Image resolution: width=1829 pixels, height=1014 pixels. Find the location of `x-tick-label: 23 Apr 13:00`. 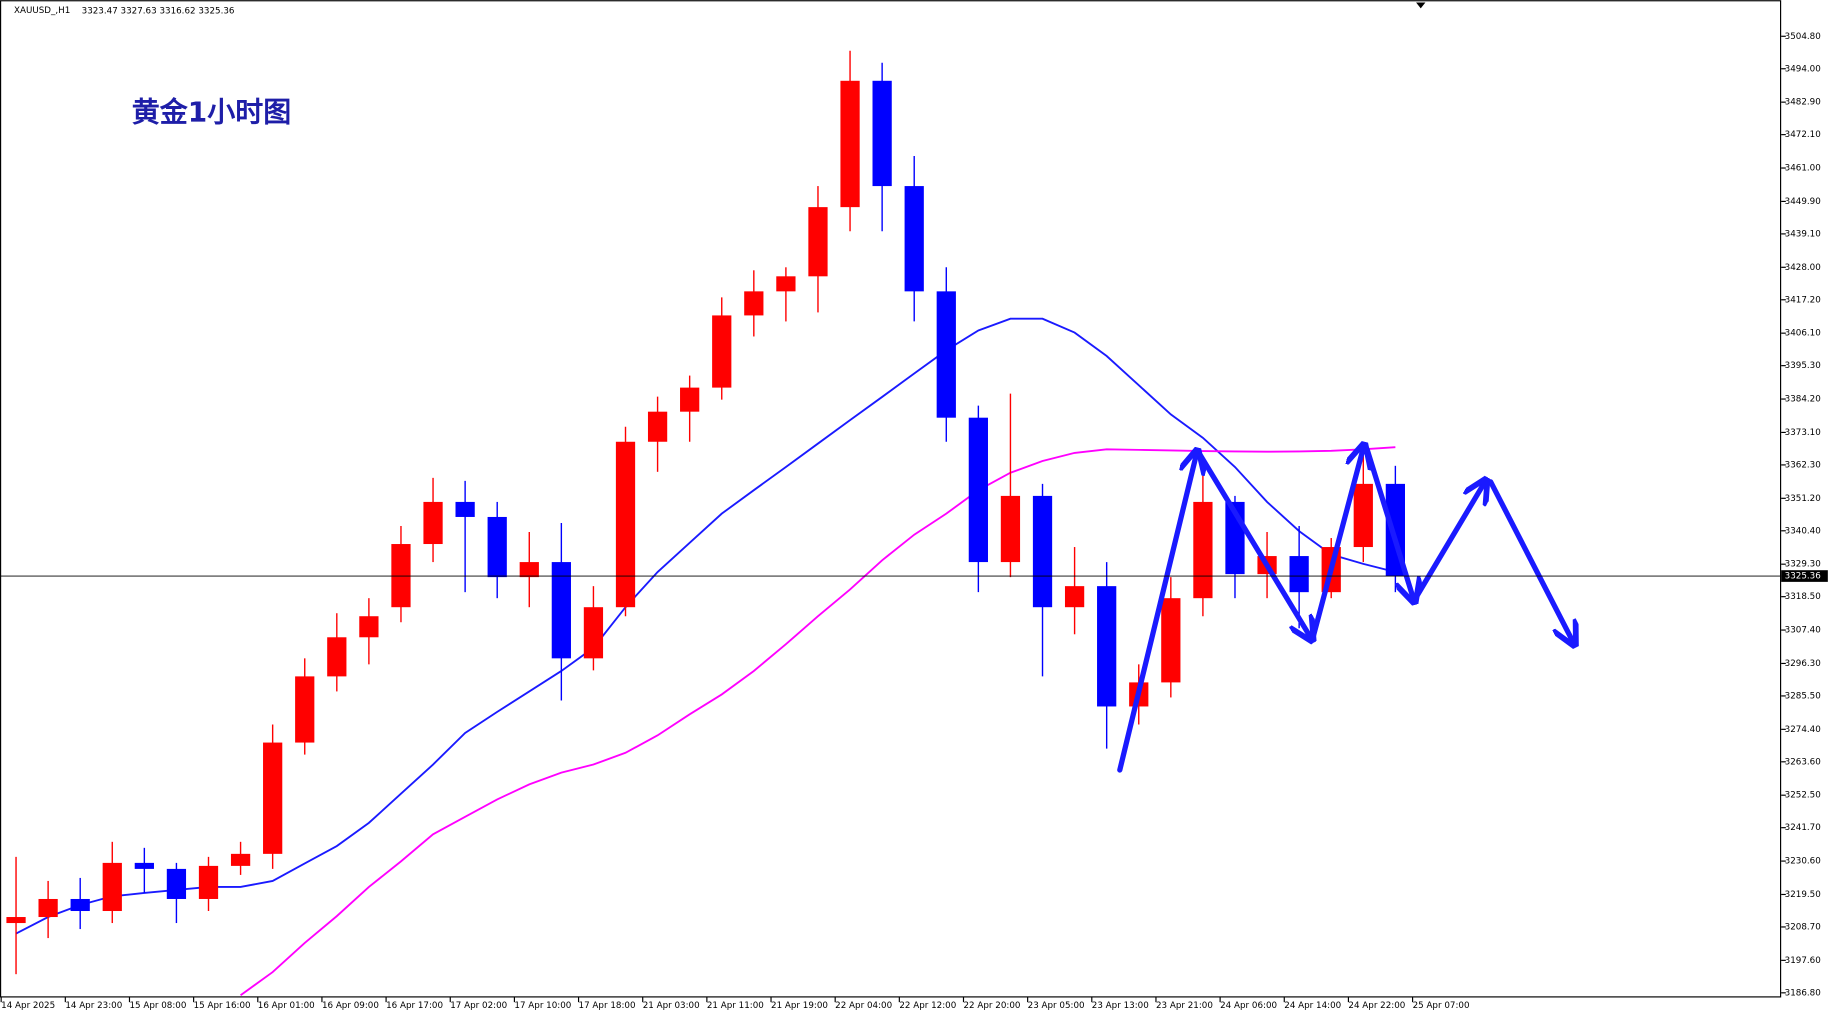

x-tick-label: 23 Apr 13:00 is located at coordinates (1120, 1006).